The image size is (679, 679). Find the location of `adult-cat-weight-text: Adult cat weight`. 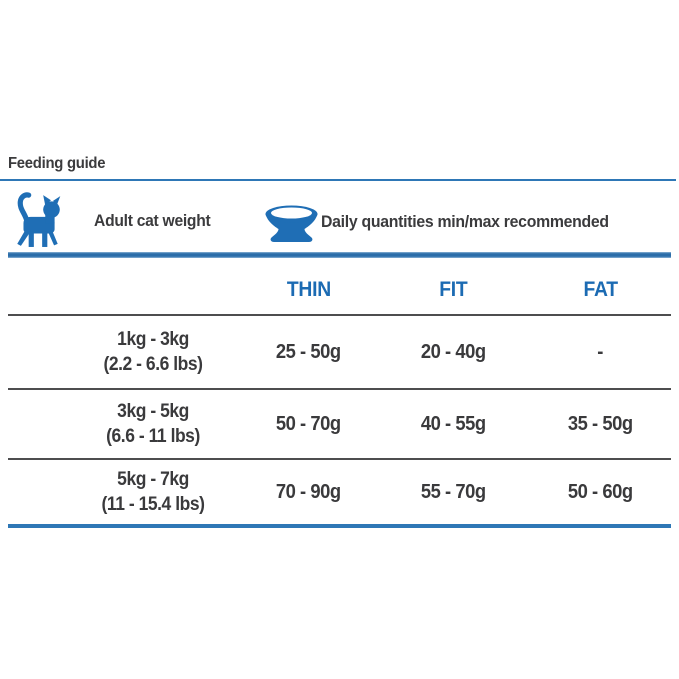

adult-cat-weight-text: Adult cat weight is located at coordinates (152, 220).